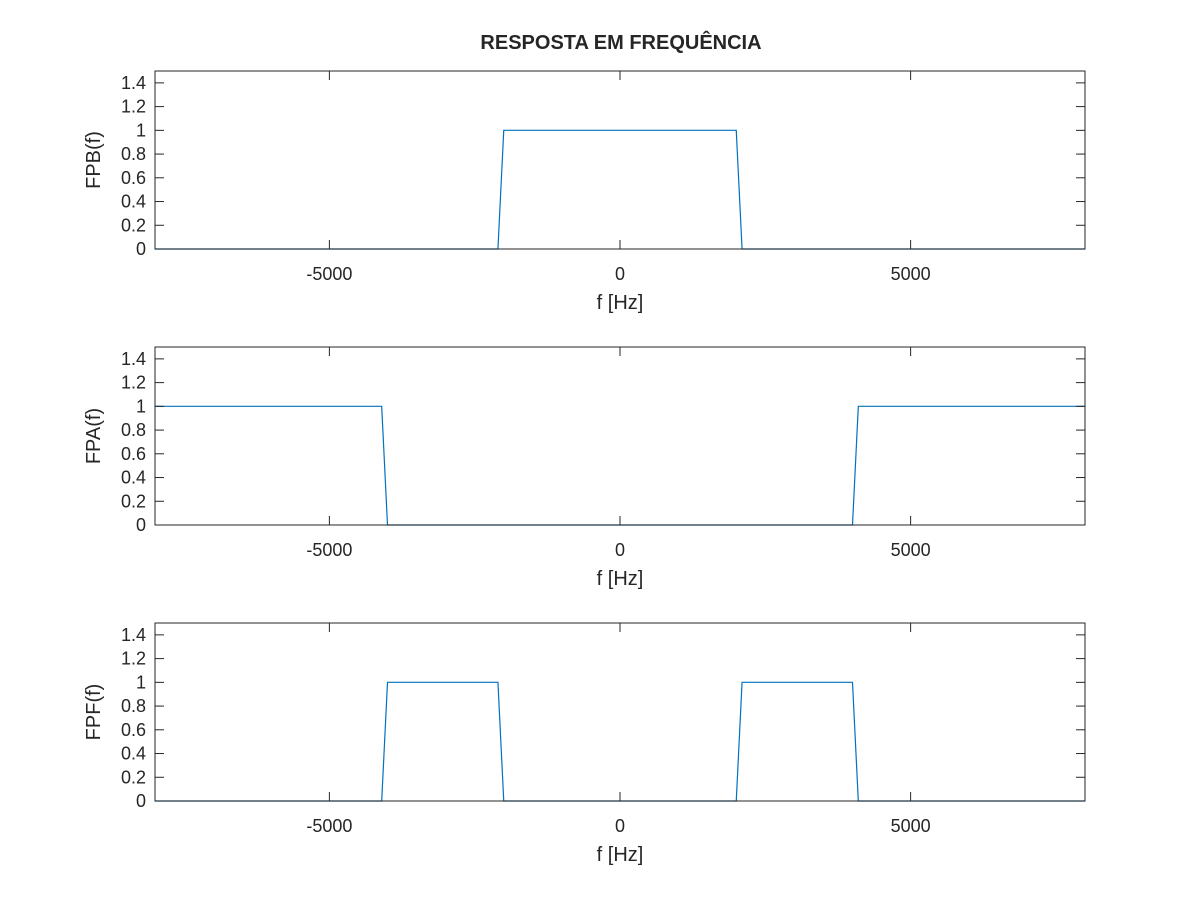 The image size is (1200, 900). Describe the element at coordinates (620, 855) in the screenshot. I see `fpf-xlabel: f [Hz]` at that location.